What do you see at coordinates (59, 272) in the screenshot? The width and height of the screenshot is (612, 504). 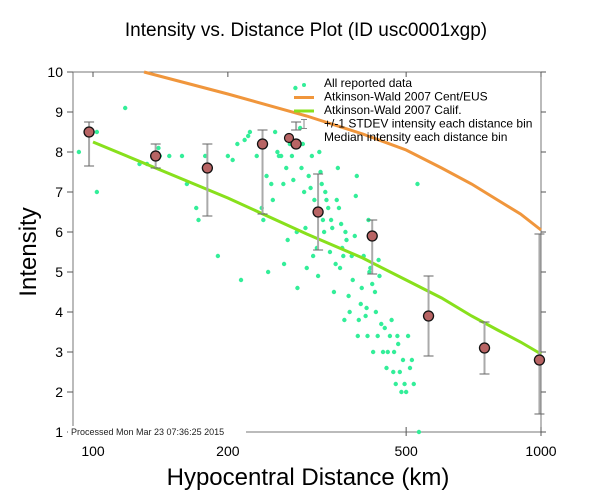 I see `y-tick-label: 5` at bounding box center [59, 272].